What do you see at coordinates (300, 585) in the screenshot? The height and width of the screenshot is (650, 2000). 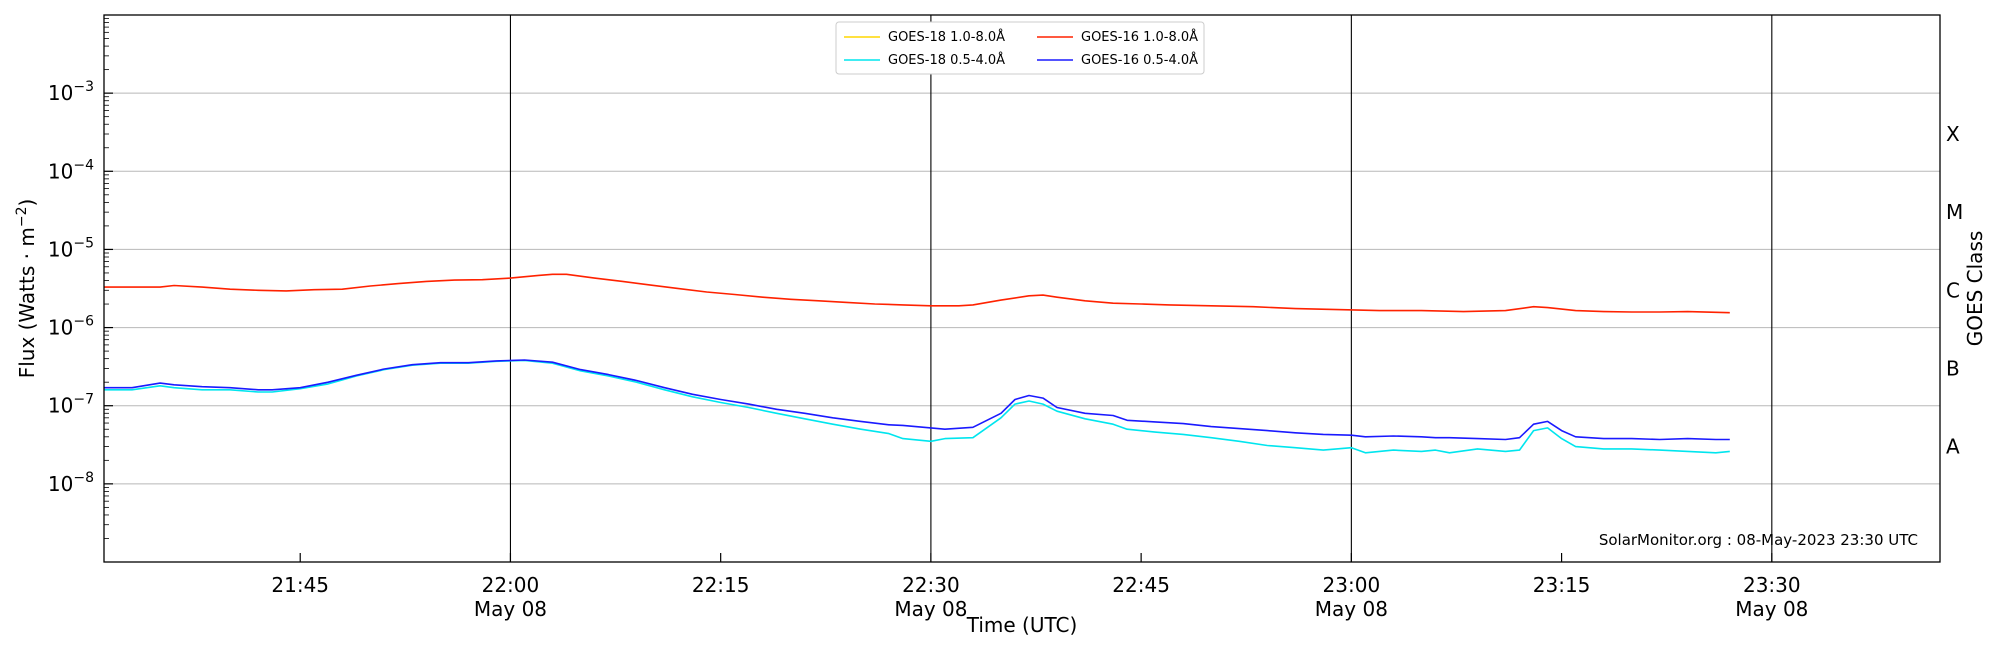 I see `x-tick-label: 21:45` at bounding box center [300, 585].